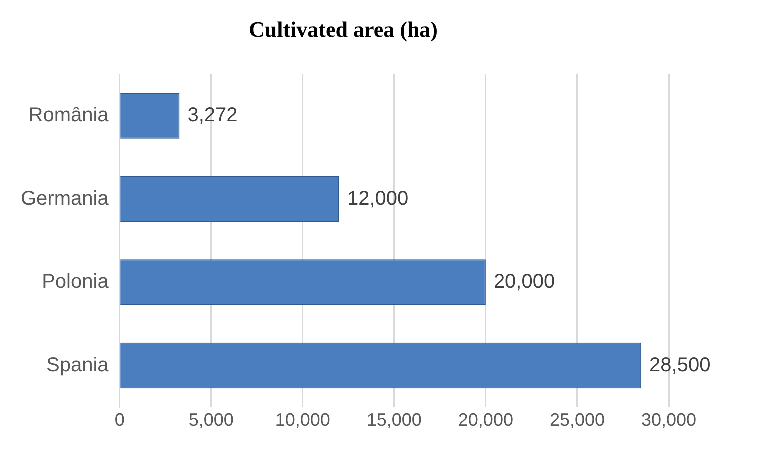  What do you see at coordinates (76, 282) in the screenshot?
I see `y-tick-label: Polonia` at bounding box center [76, 282].